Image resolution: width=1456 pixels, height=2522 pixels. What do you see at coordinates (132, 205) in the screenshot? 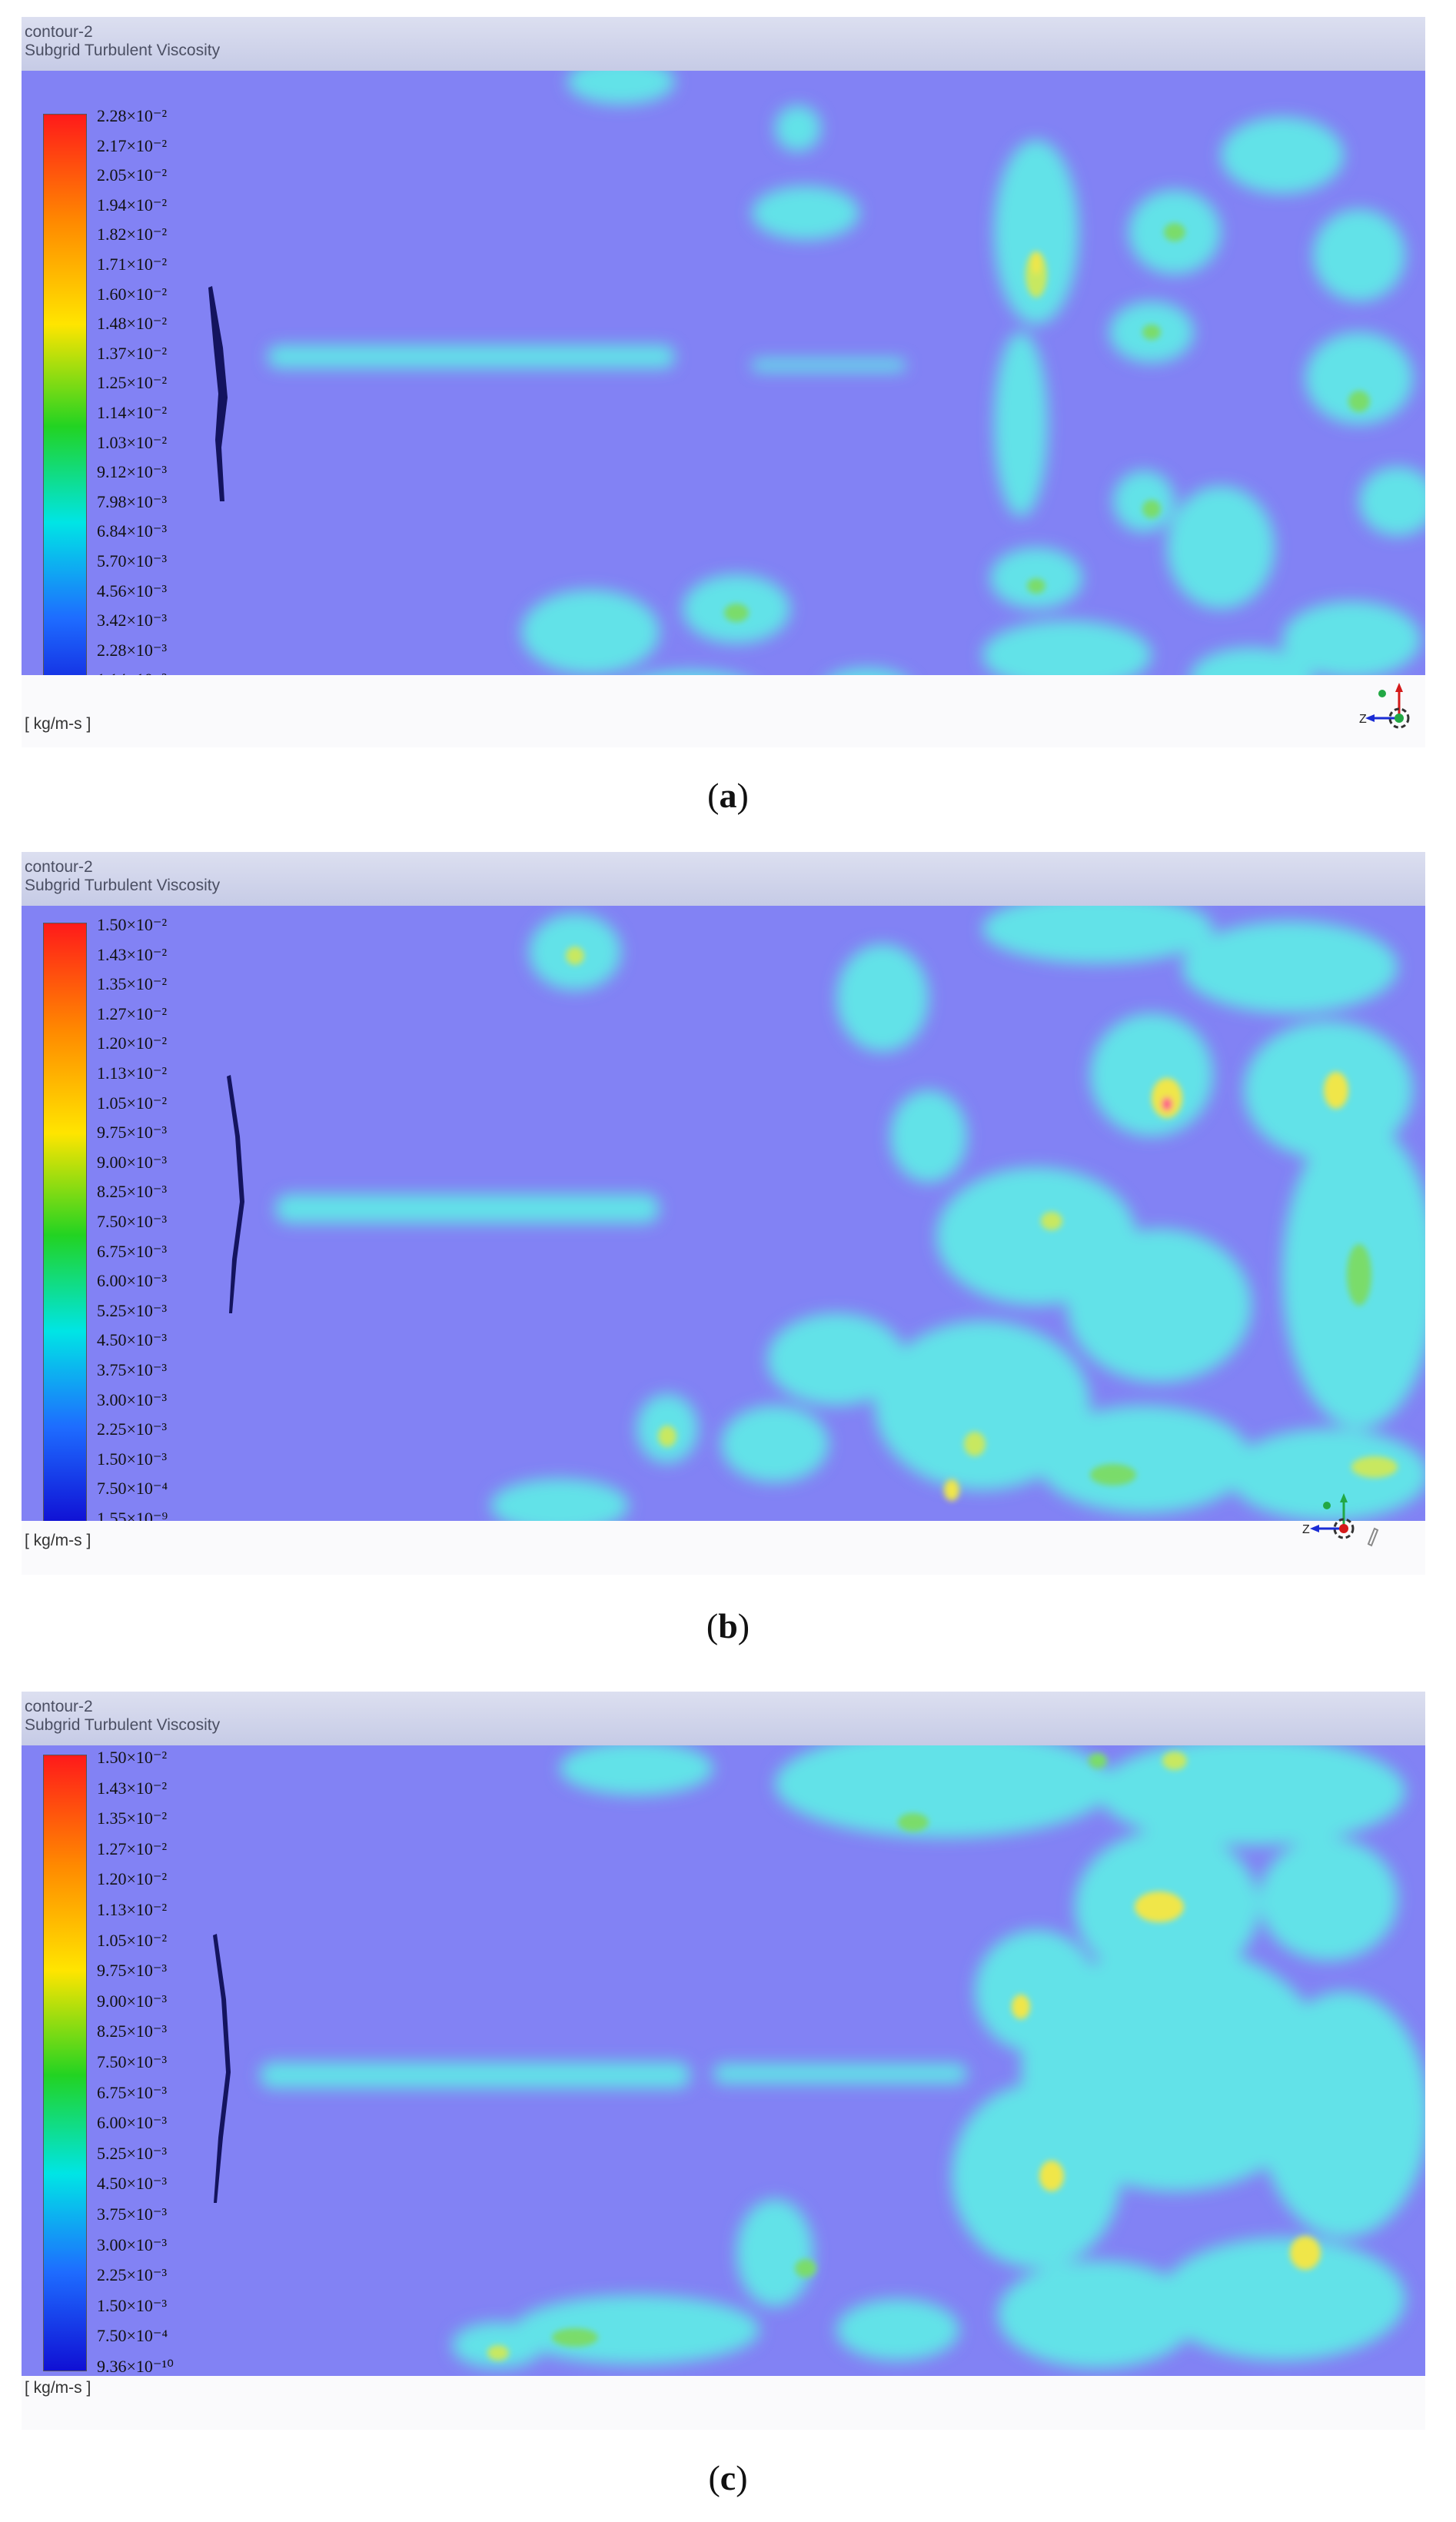
I see `colorbar-tick-label: 1.94×10⁻²` at bounding box center [132, 205].